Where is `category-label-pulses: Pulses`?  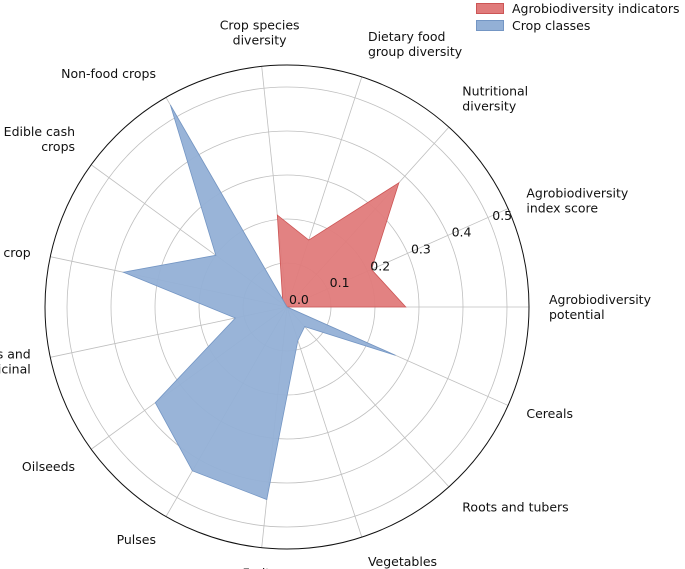
category-label-pulses: Pulses is located at coordinates (136, 539).